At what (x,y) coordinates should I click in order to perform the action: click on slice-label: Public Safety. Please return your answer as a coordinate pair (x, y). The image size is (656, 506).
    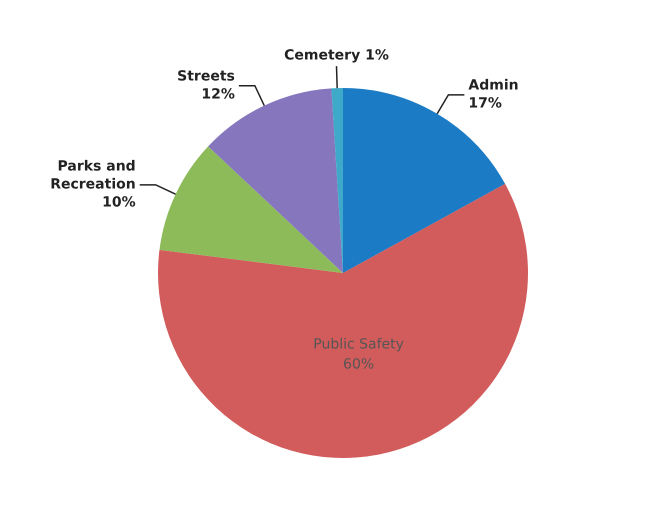
    Looking at the image, I should click on (358, 344).